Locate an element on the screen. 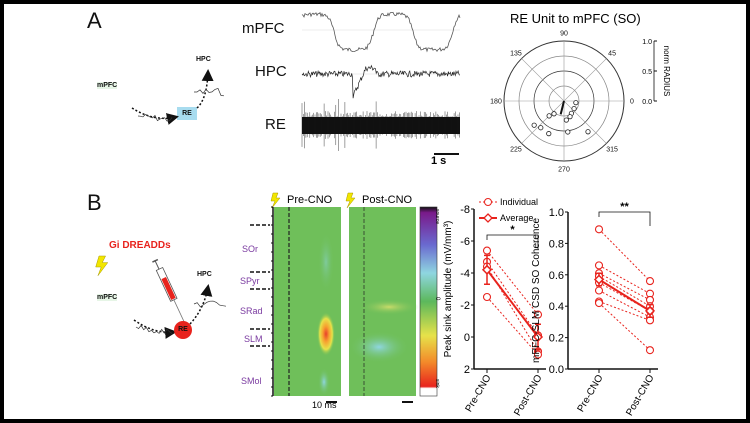  polar-angle-tick: 225 is located at coordinates (516, 150).